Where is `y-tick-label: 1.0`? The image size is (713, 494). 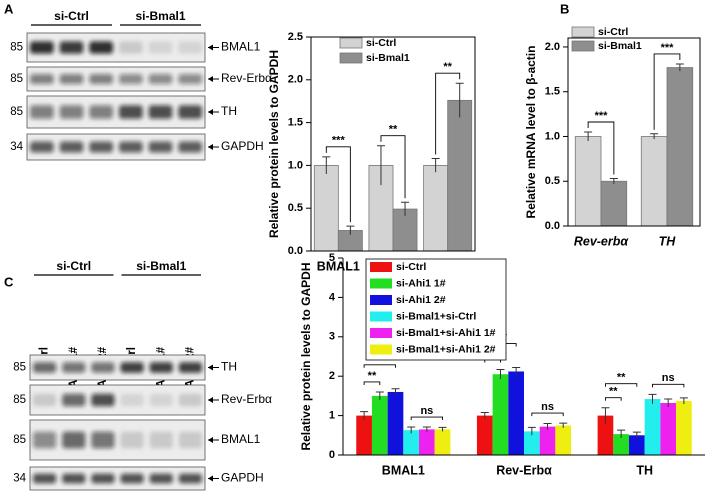 y-tick-label: 1.0 is located at coordinates (295, 165).